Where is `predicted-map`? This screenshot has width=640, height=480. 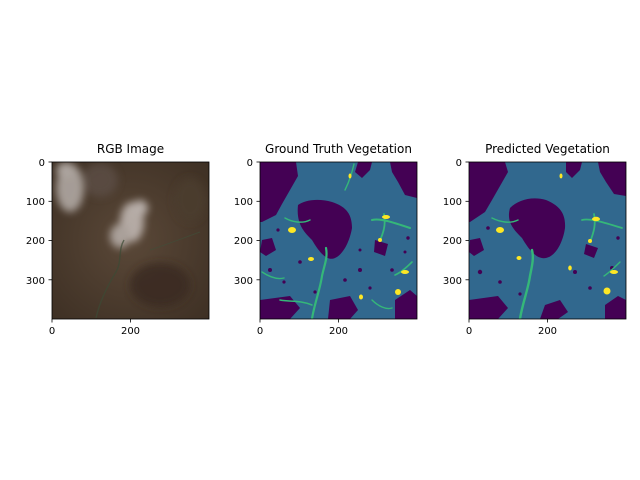
predicted-map is located at coordinates (547, 240).